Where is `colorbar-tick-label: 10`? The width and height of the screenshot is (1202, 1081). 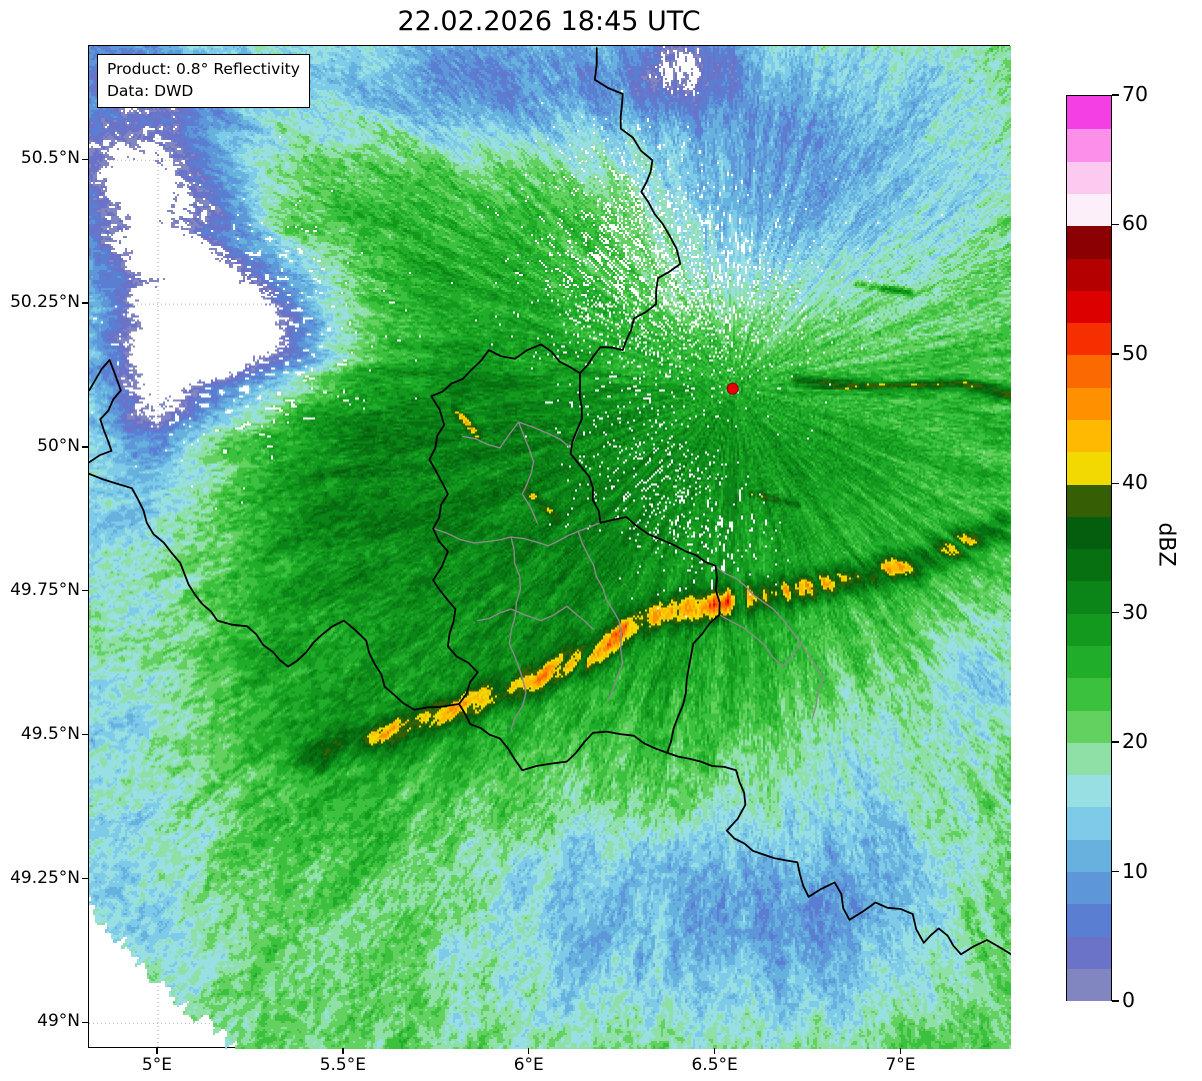 colorbar-tick-label: 10 is located at coordinates (1135, 870).